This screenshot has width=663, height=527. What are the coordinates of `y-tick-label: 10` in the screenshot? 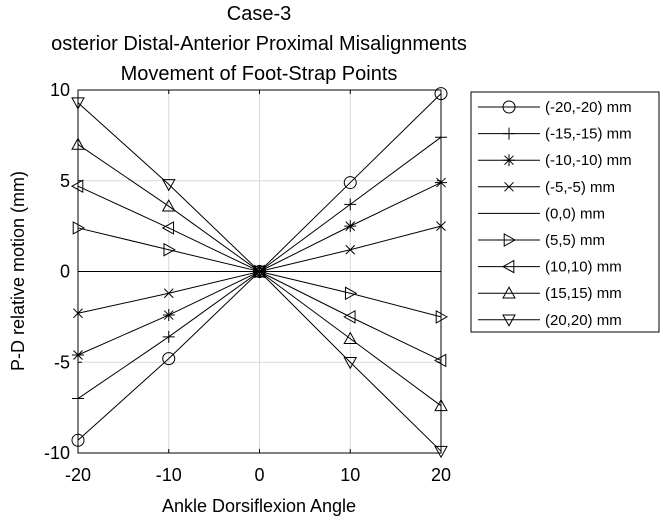 It's located at (60, 90).